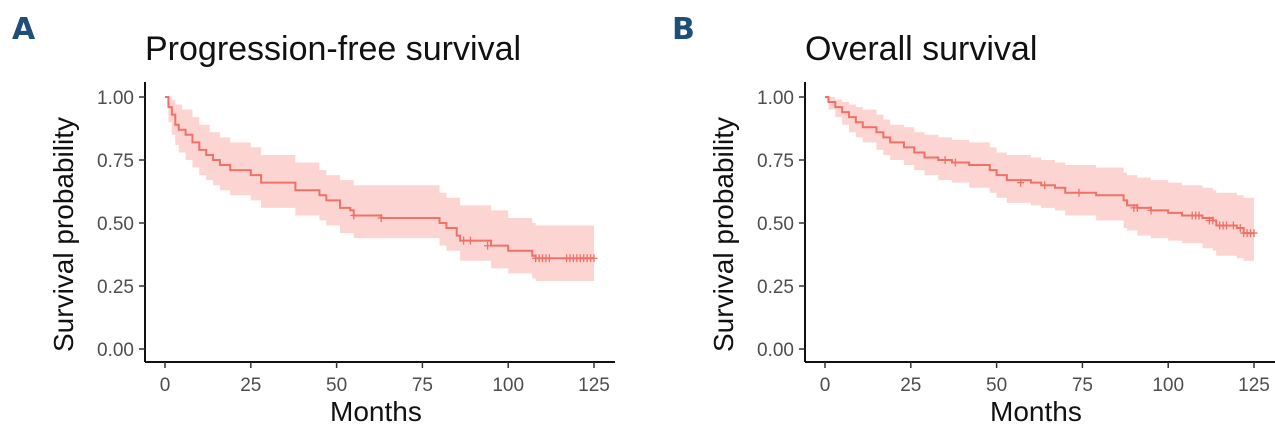 The height and width of the screenshot is (429, 1275). What do you see at coordinates (333, 49) in the screenshot?
I see `chart-title: Progression-free survival` at bounding box center [333, 49].